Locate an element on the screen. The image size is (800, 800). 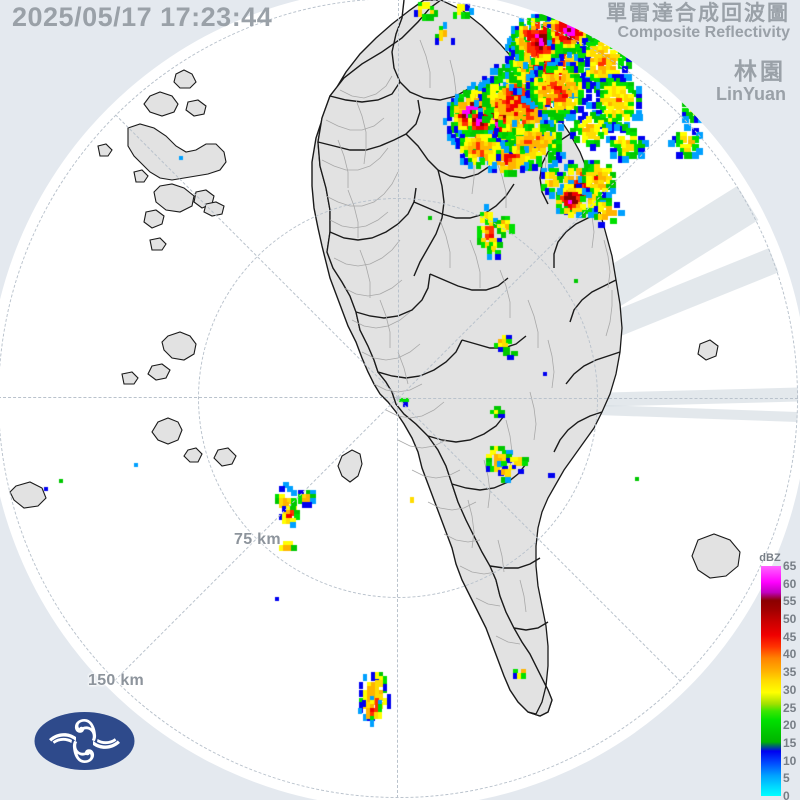
dbz-scale-title: dBZ is located at coordinates (770, 558).